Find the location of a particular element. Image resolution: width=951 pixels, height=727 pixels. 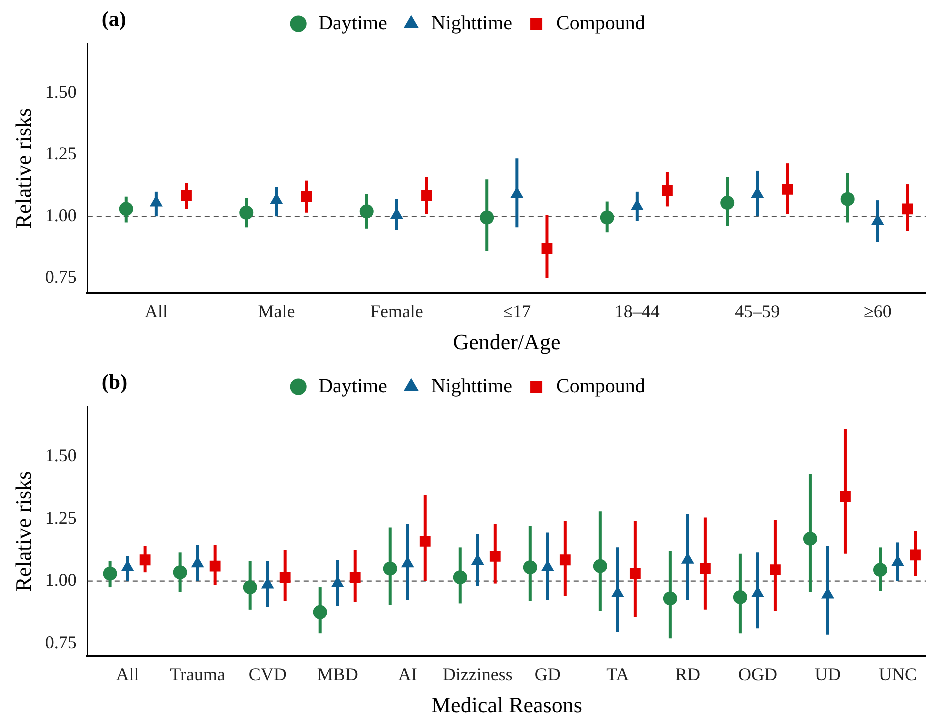

chart-title: (b) is located at coordinates (115, 382).